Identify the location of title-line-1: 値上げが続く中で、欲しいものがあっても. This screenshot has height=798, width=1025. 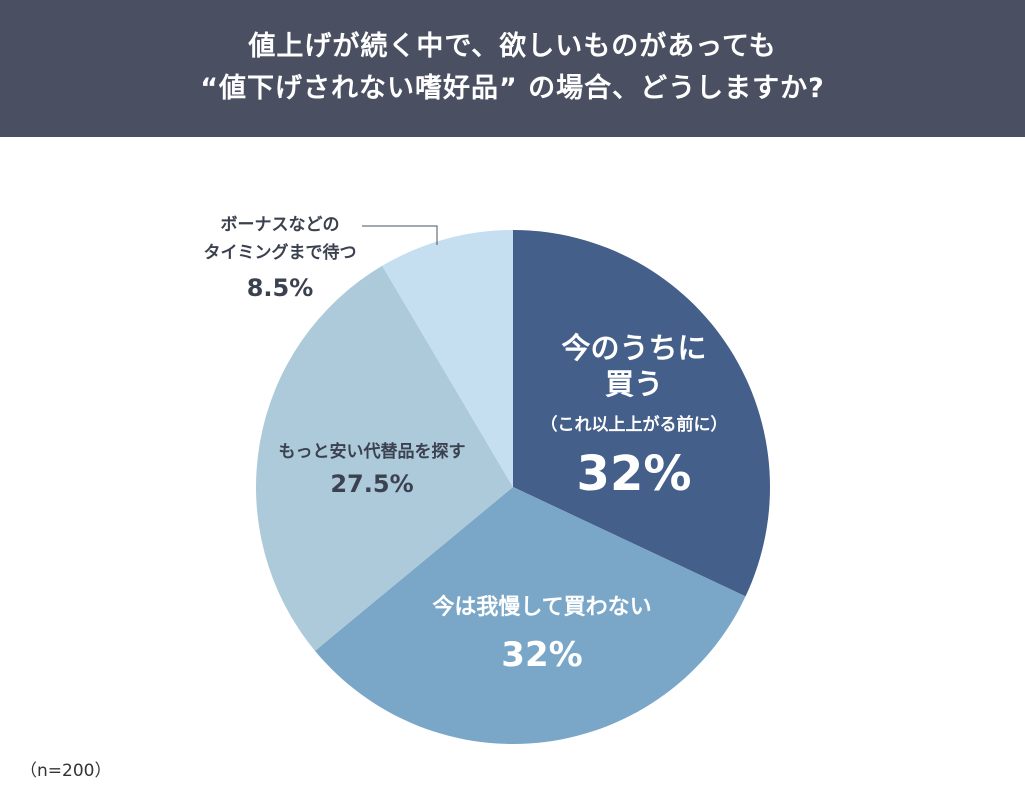
(512, 46).